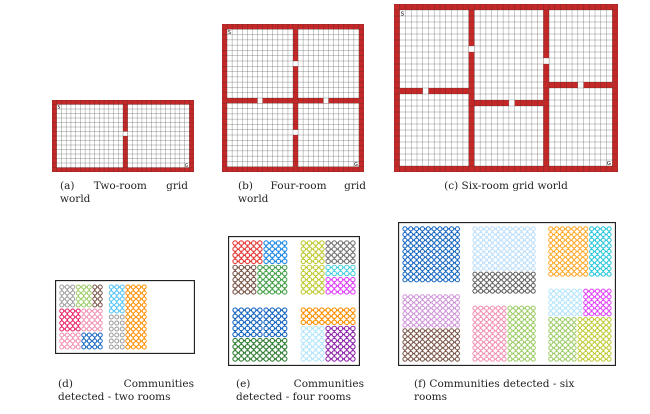 Image resolution: width=650 pixels, height=414 pixels. I want to click on caption-a: (a) Two-room grid world, so click(124, 193).